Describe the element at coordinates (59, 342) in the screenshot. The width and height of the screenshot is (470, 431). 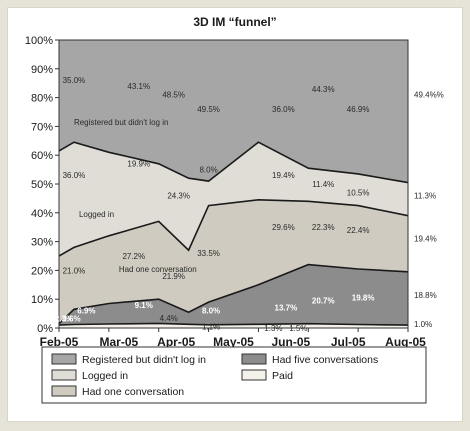
I see `x-tick-label: Feb-05` at that location.